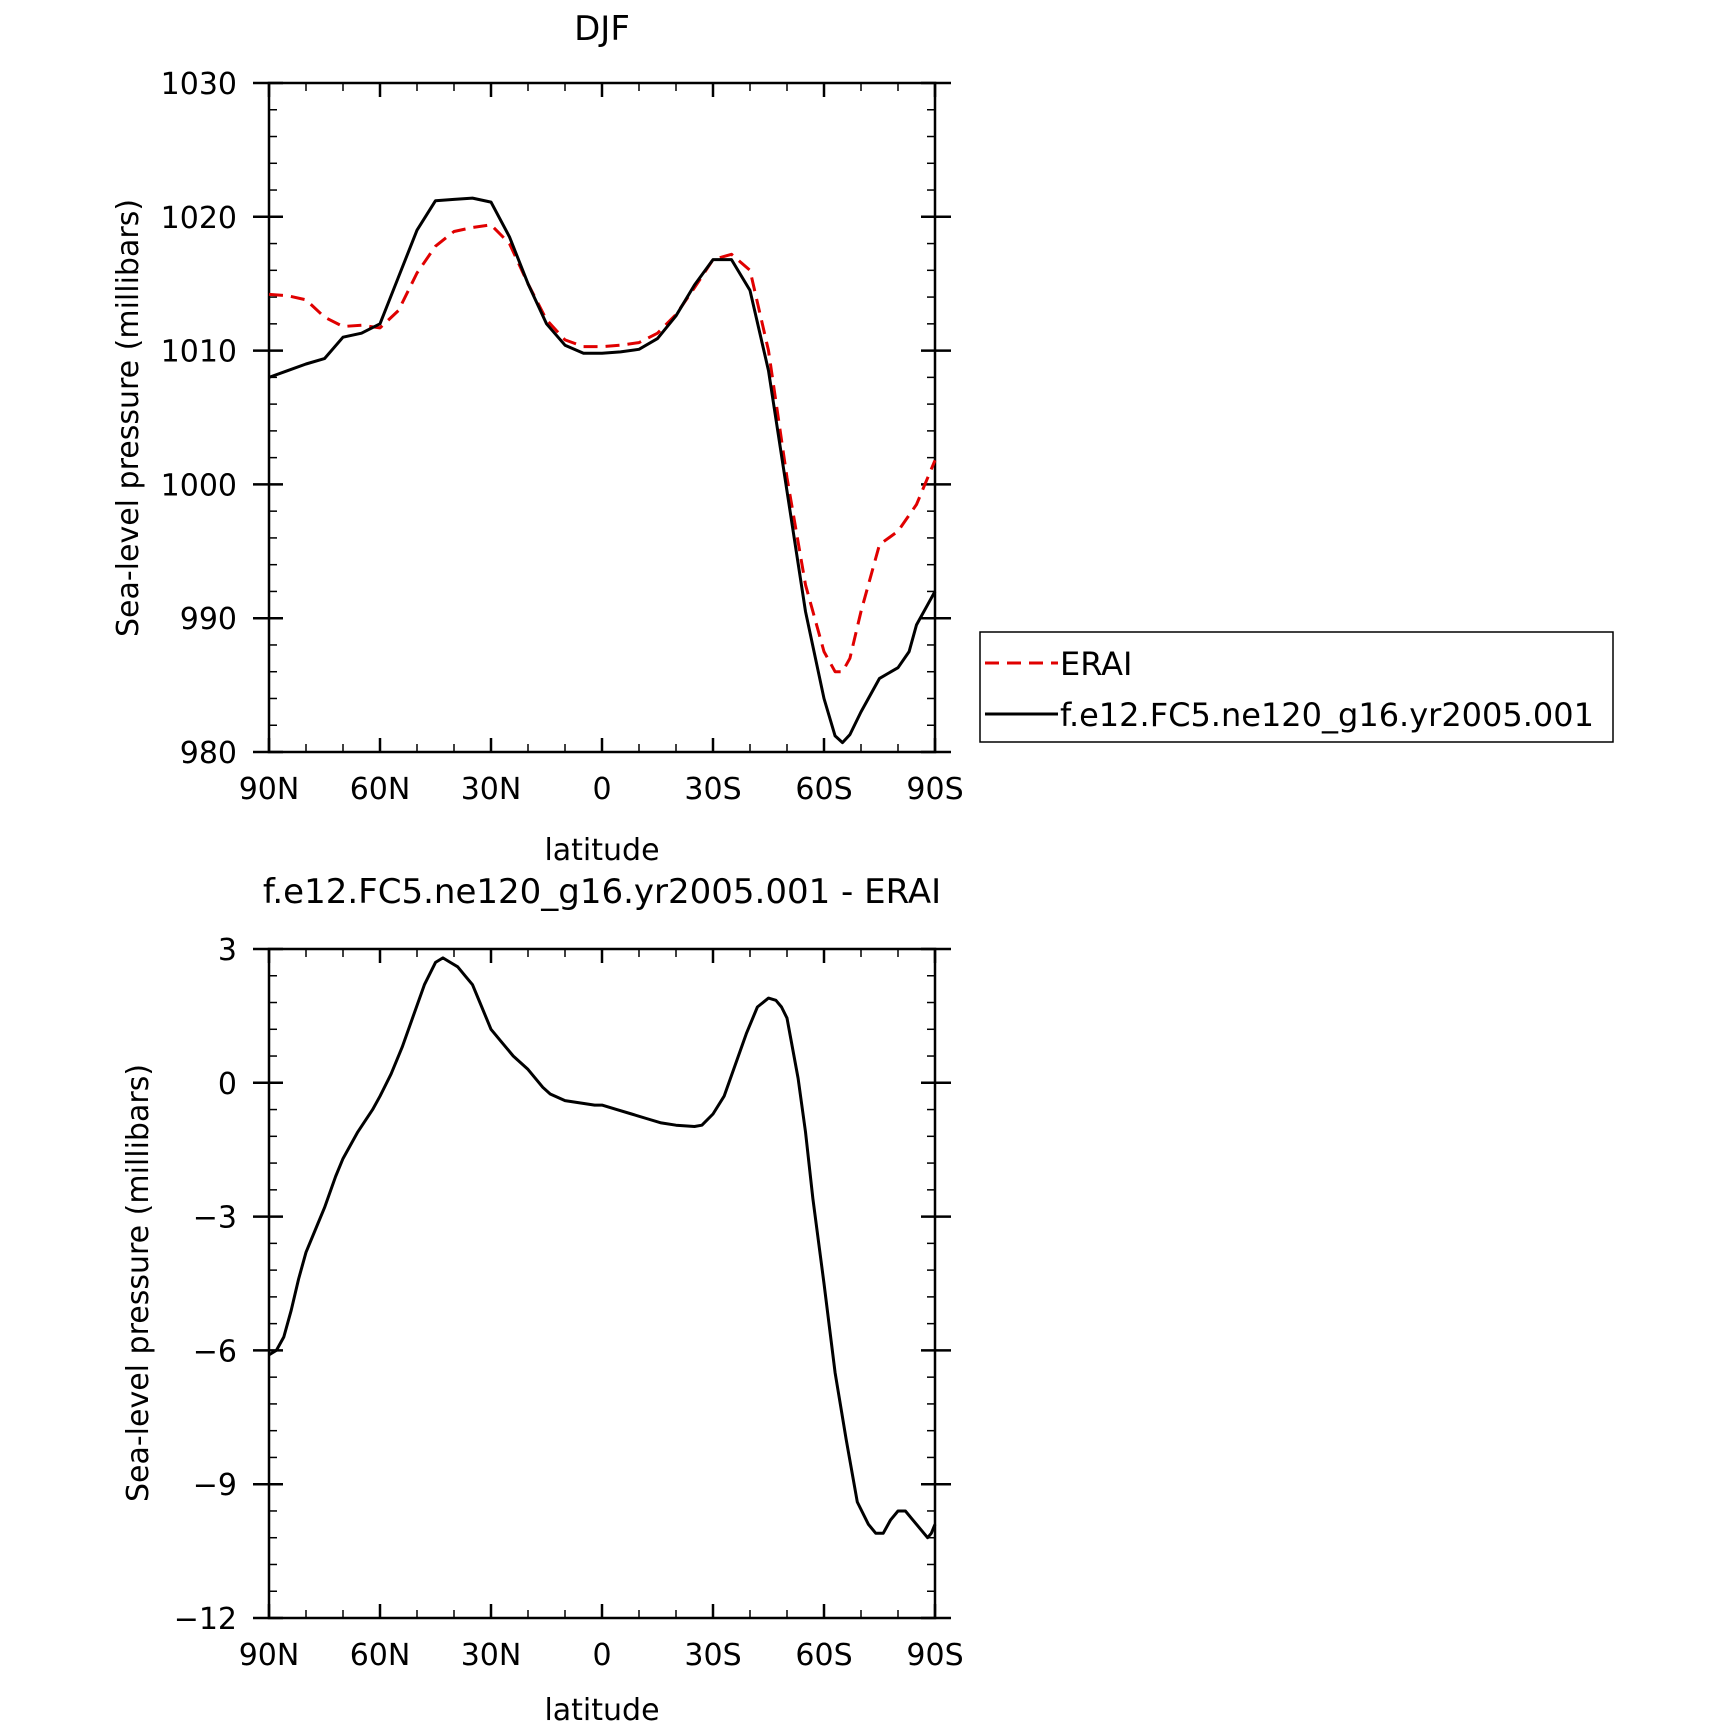 Image resolution: width=1710 pixels, height=1723 pixels. Describe the element at coordinates (215, 1485) in the screenshot. I see `panel-bottom-y-tick-label: −9` at that location.